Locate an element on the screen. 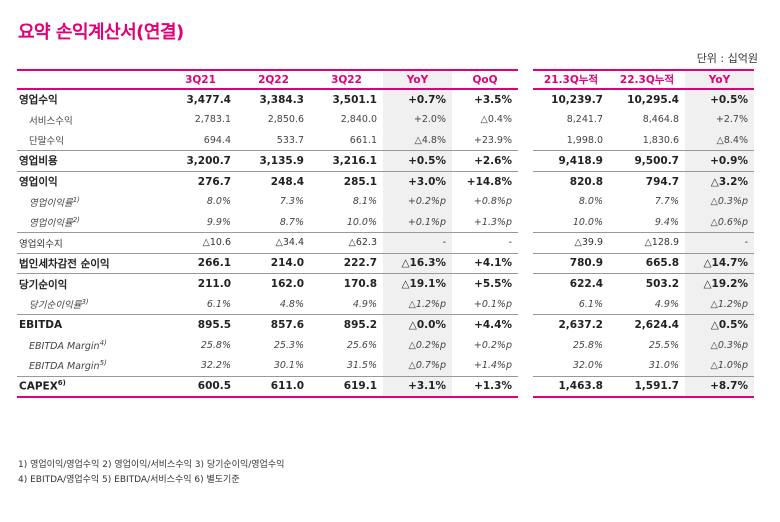  cell-3q22: 661.1 is located at coordinates (363, 140).